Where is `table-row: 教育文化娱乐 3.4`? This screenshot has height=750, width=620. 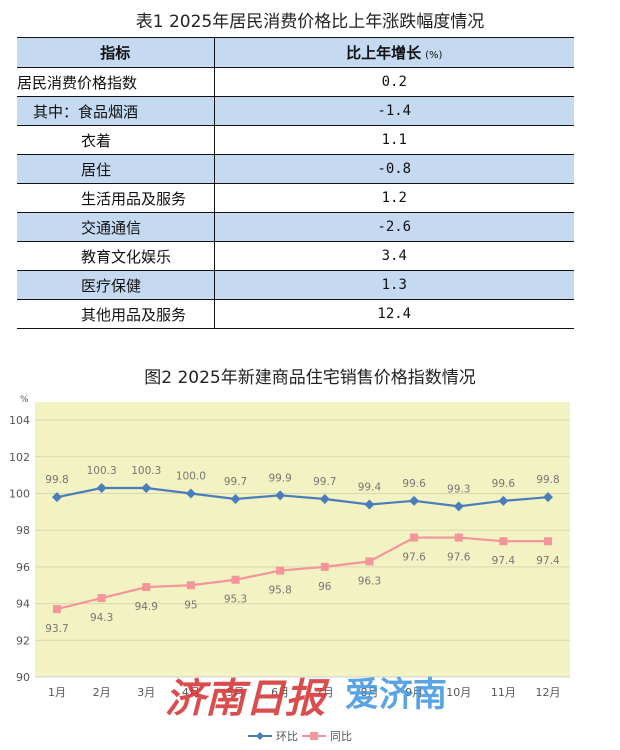
table-row: 教育文化娱乐 3.4 is located at coordinates (295, 256).